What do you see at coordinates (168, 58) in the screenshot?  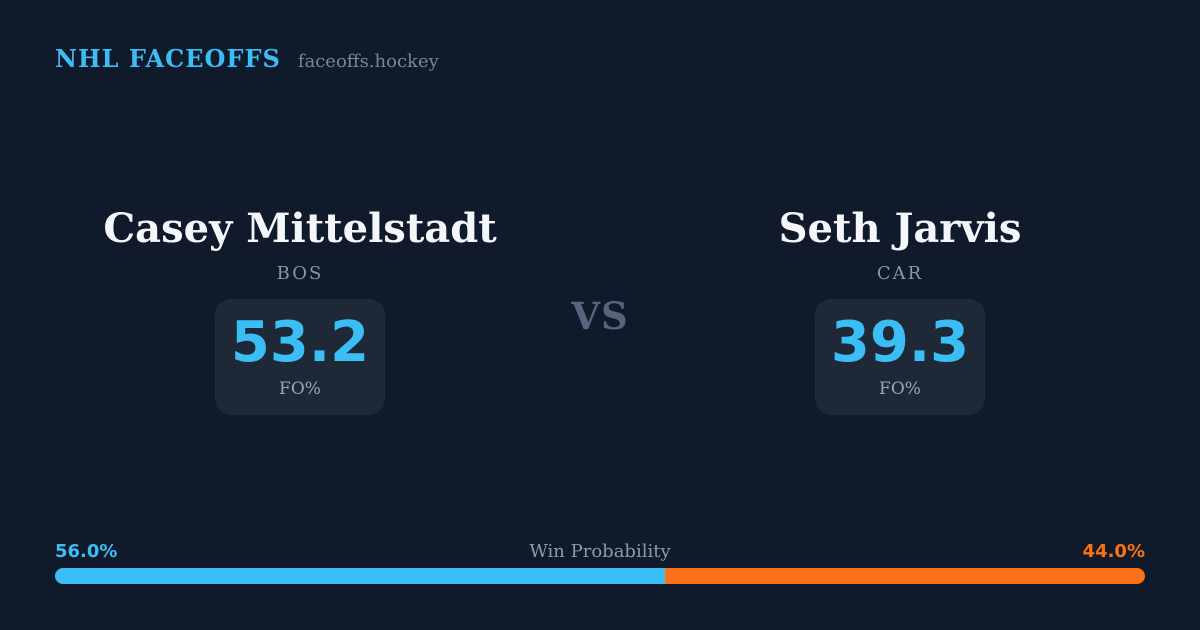 I see `brand-logo-text: NHL FACEOFFS` at bounding box center [168, 58].